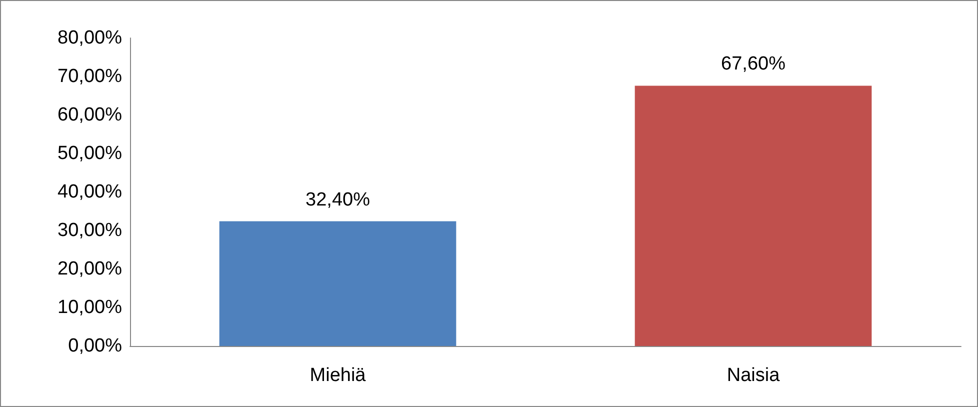 The height and width of the screenshot is (407, 978). Describe the element at coordinates (90, 76) in the screenshot. I see `y-tick-label: 70,00%` at that location.